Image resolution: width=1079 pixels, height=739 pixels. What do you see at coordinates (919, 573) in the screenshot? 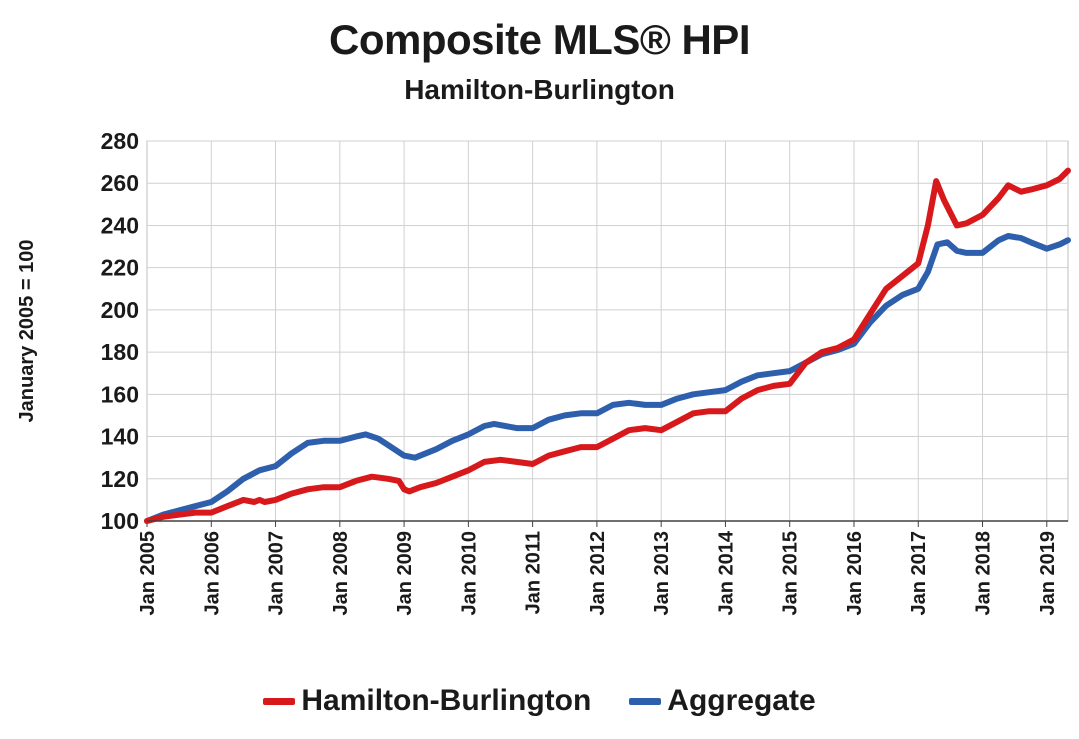
I see `x-tick-label: Jan 2017` at bounding box center [919, 573].